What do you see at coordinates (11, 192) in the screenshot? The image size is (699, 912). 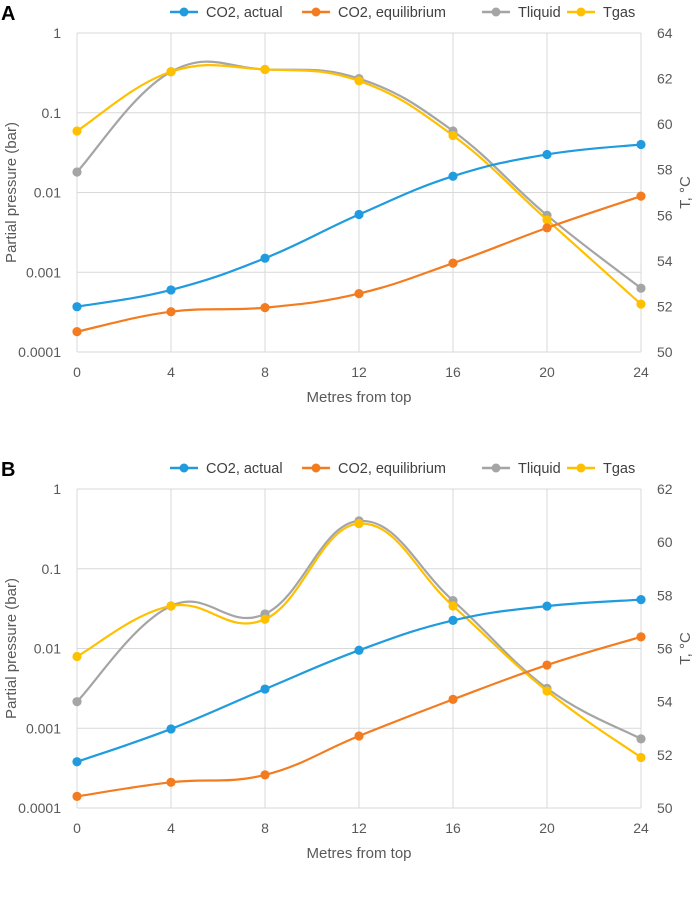 I see `left-axis-title: Partial pressure (bar)` at bounding box center [11, 192].